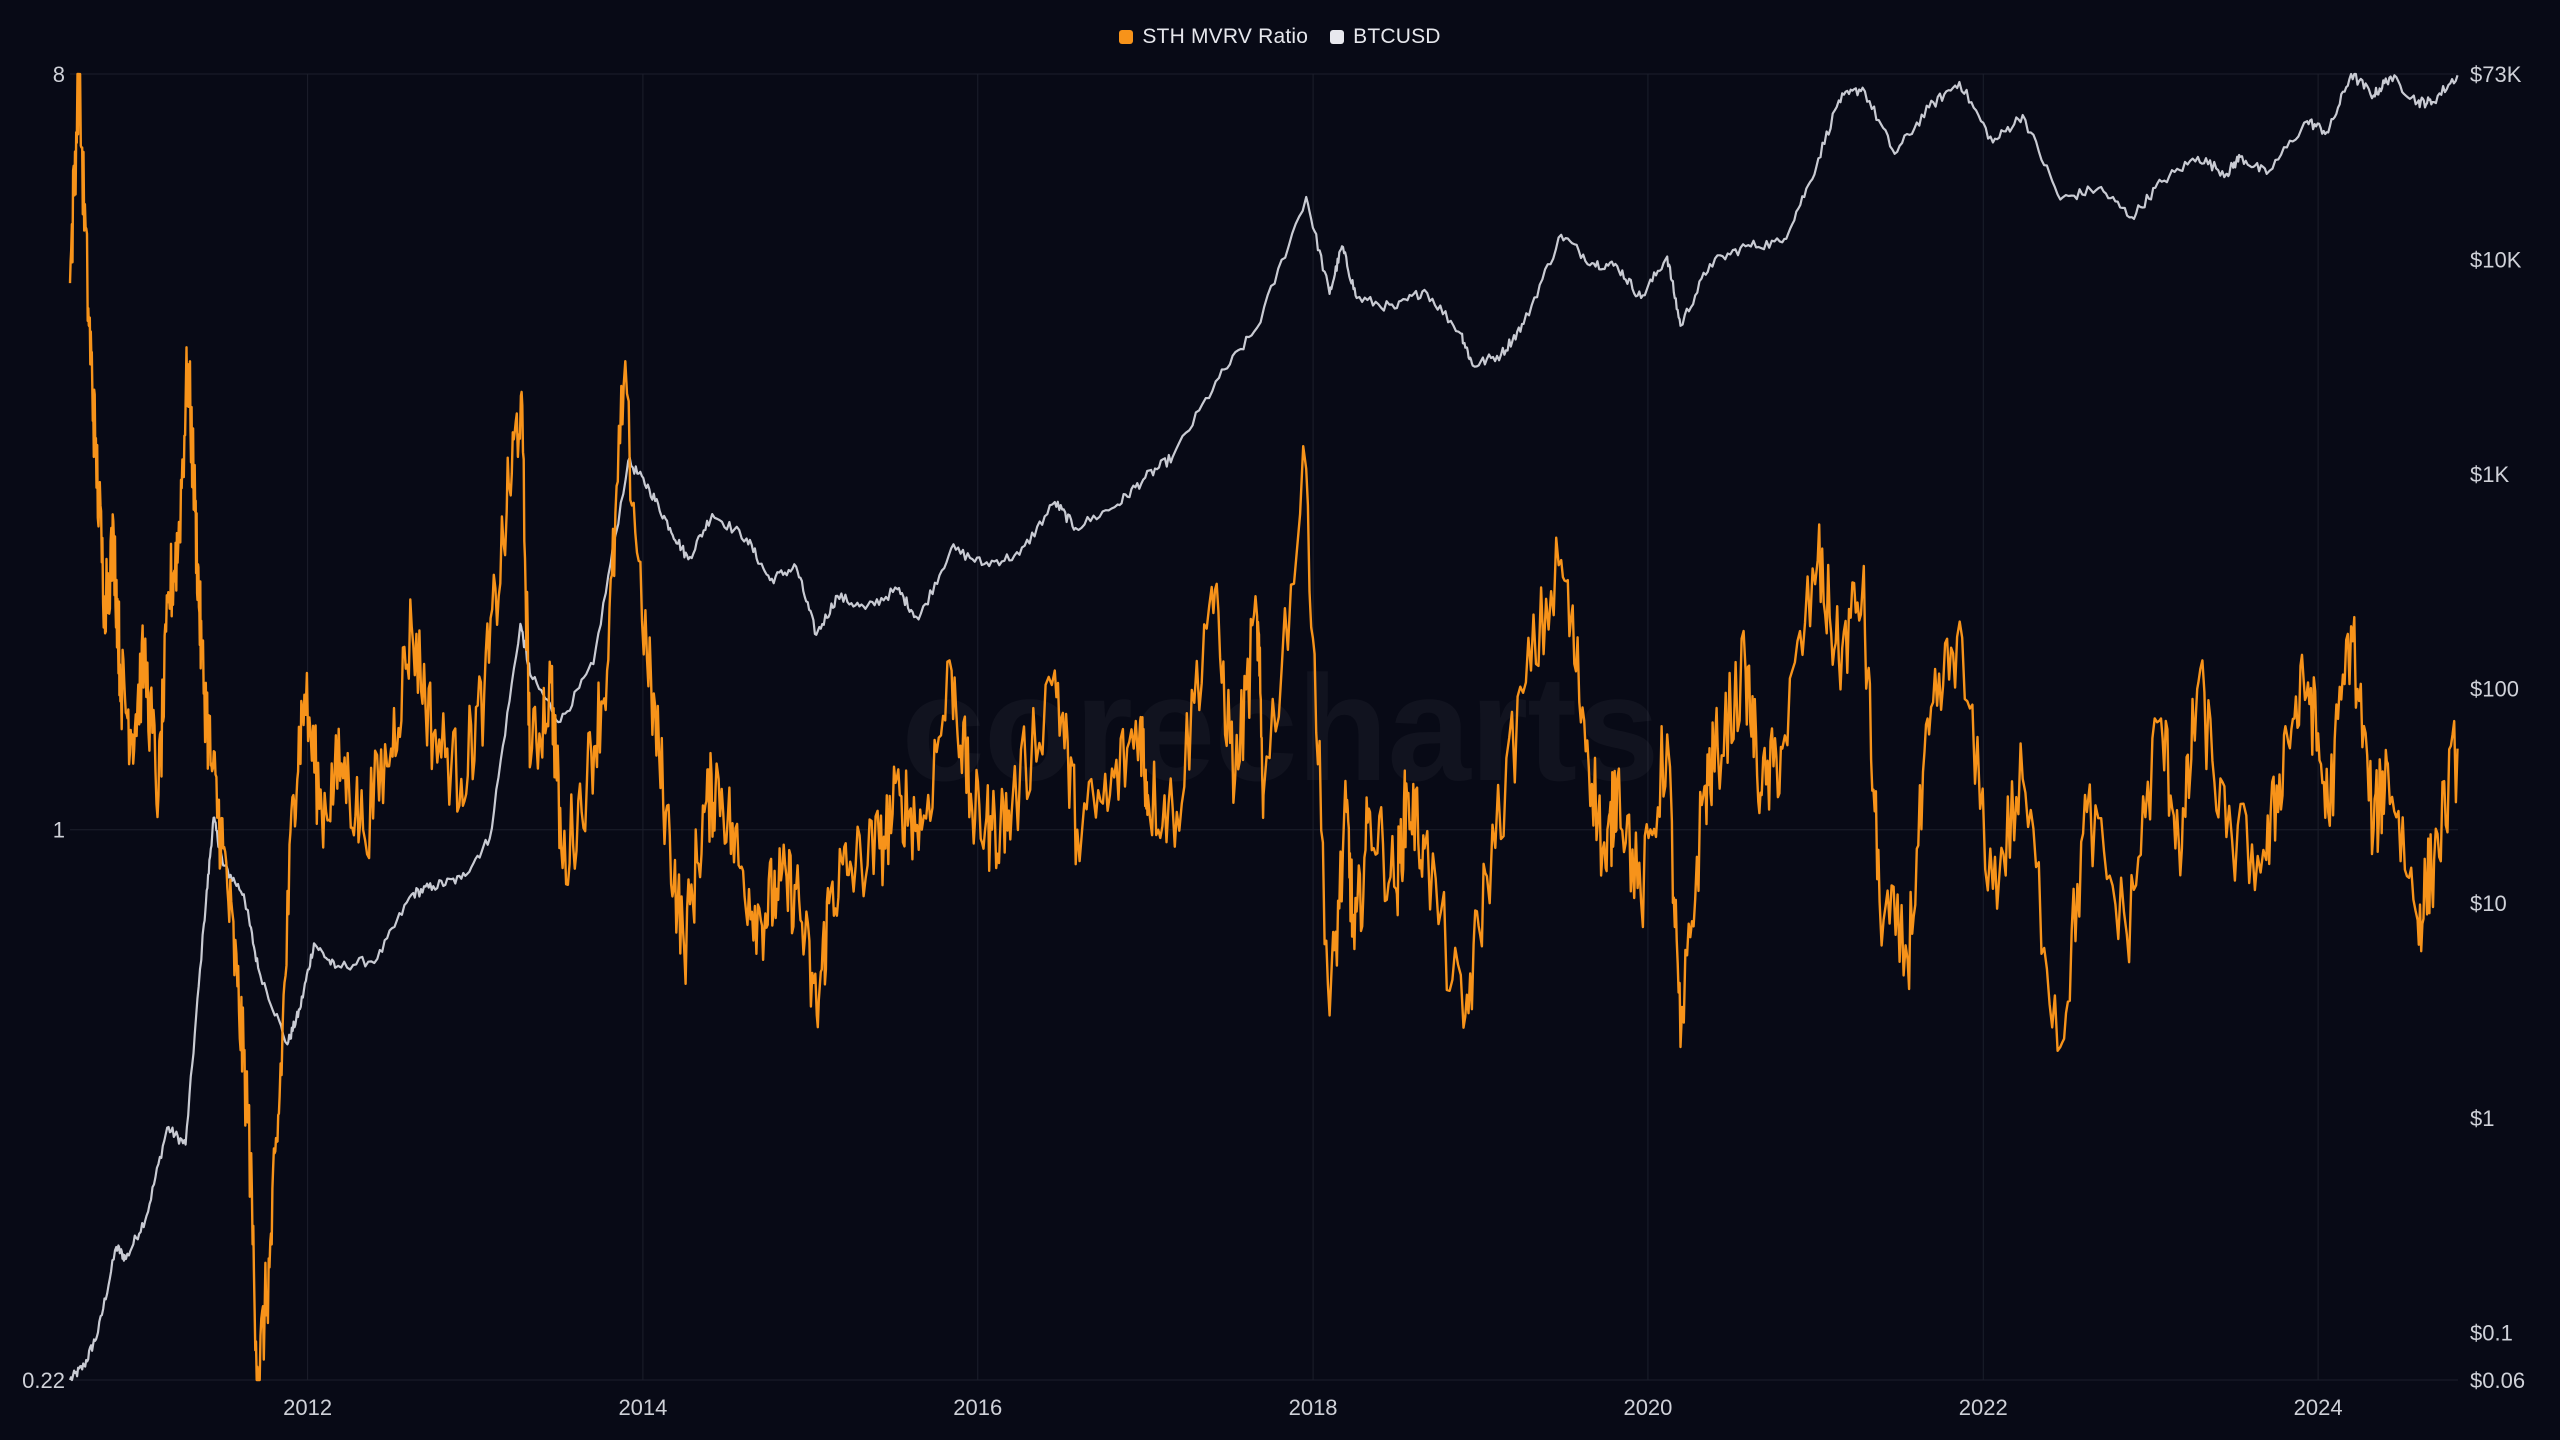  Describe the element at coordinates (43, 727) in the screenshot. I see `left-axis-ticks: 810.22` at that location.